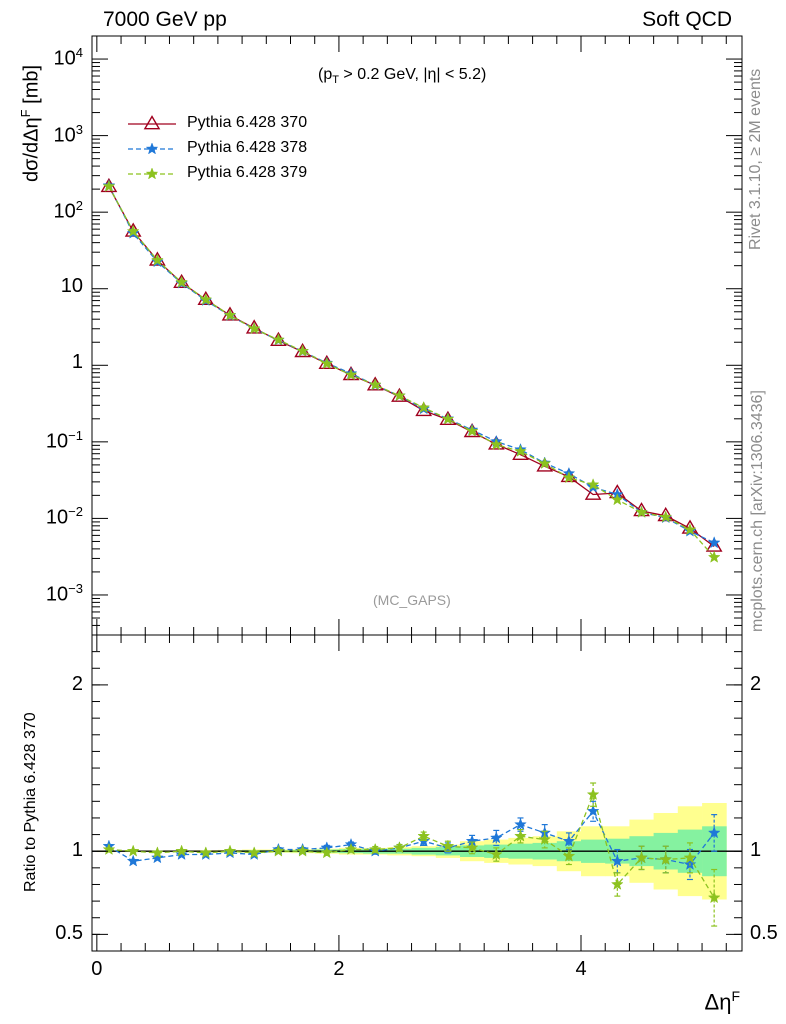  I want to click on y-tick-label: 10², so click(68, 211).